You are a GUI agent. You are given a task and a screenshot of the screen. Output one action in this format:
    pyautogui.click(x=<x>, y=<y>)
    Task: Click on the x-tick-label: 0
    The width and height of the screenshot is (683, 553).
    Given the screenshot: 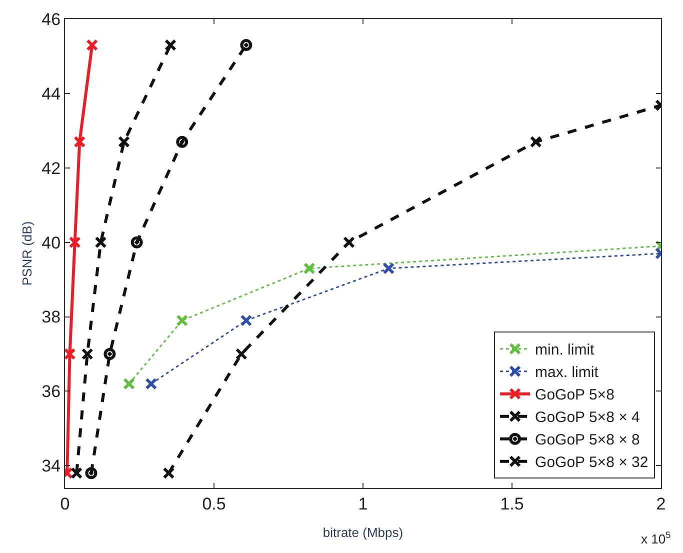 What is the action you would take?
    pyautogui.click(x=65, y=504)
    